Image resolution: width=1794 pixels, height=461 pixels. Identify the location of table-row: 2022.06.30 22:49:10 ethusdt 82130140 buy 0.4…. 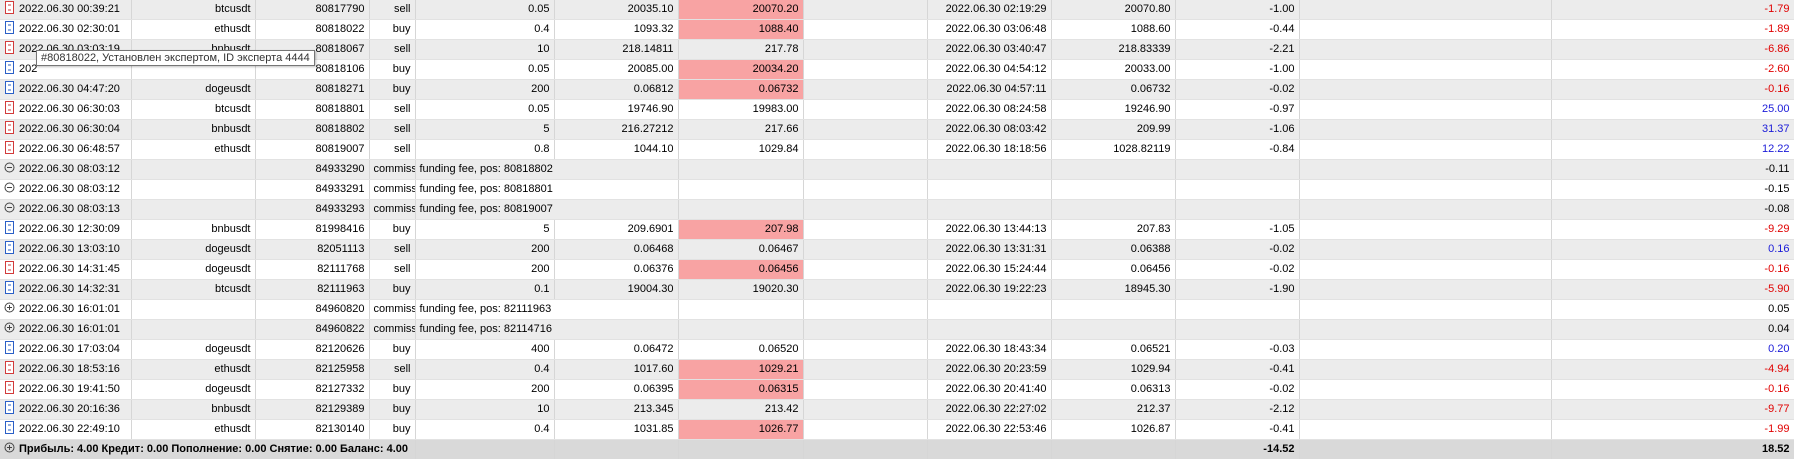
(897, 429).